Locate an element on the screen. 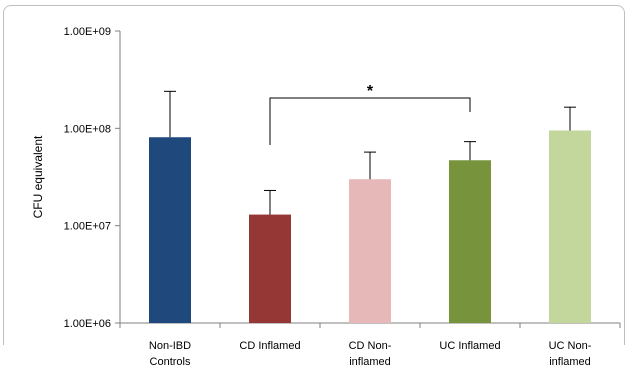 Image resolution: width=630 pixels, height=371 pixels. significance-bracket: * is located at coordinates (370, 114).